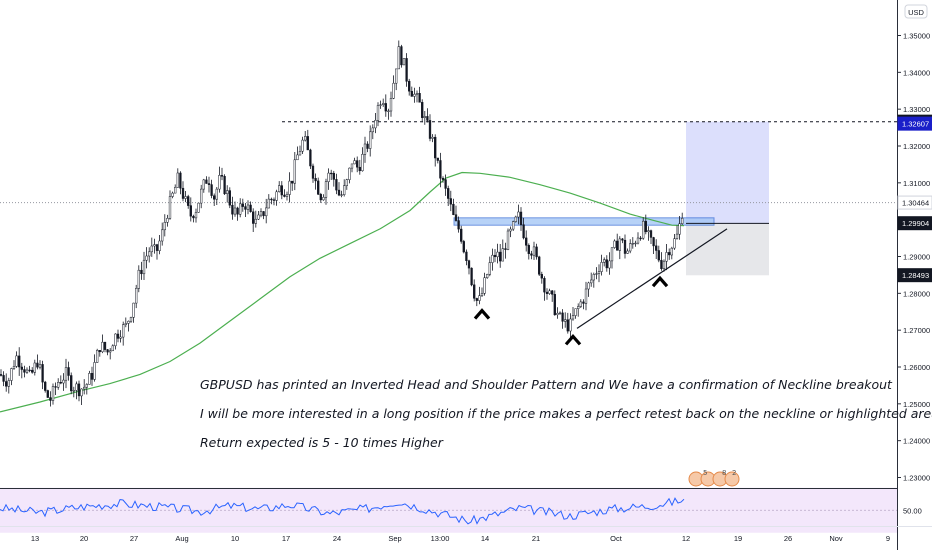 The width and height of the screenshot is (932, 550). What do you see at coordinates (485, 538) in the screenshot?
I see `time-tick-label: 14` at bounding box center [485, 538].